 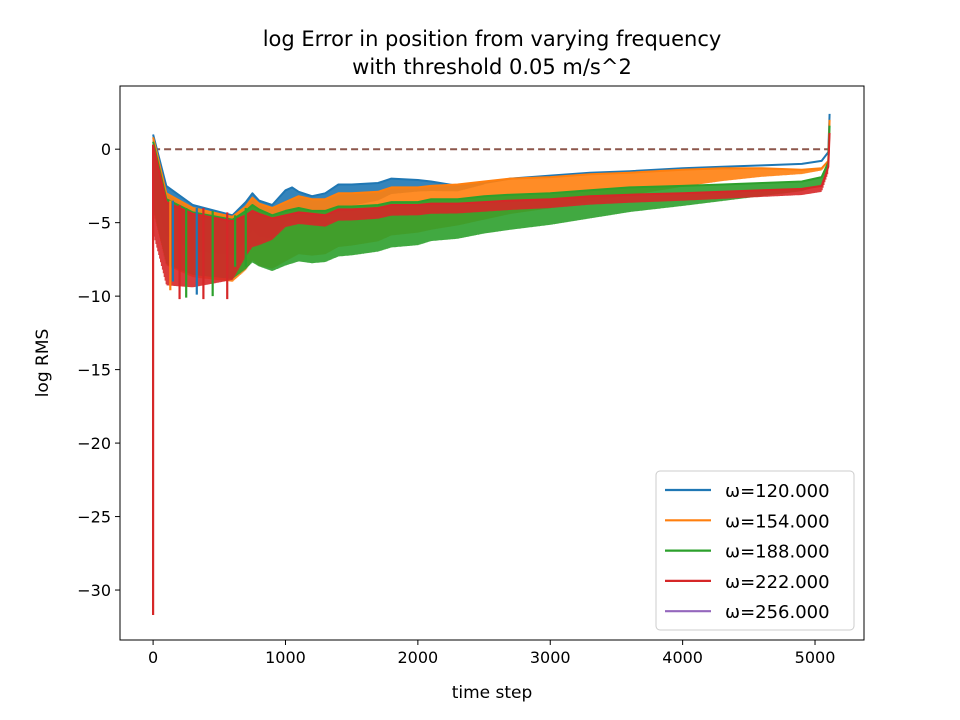 I want to click on x-tick-label: 0, so click(x=153, y=657).